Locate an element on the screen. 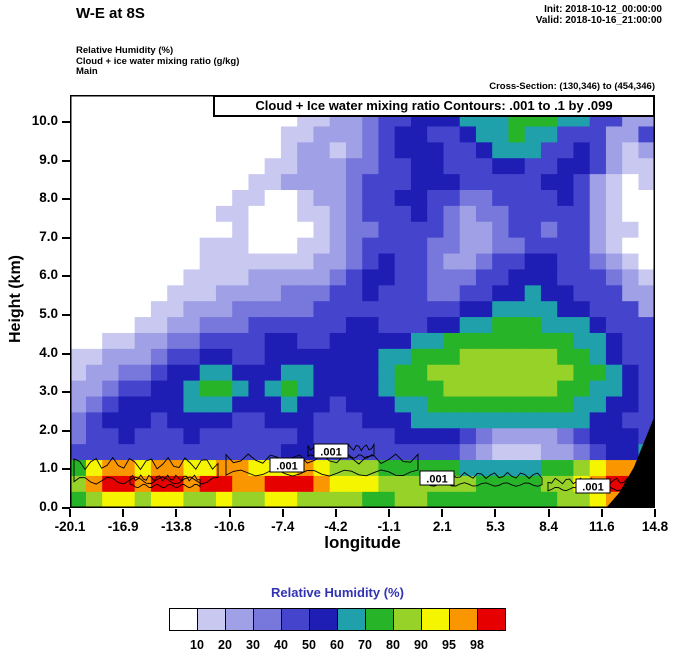  terrain is located at coordinates (630, 461).